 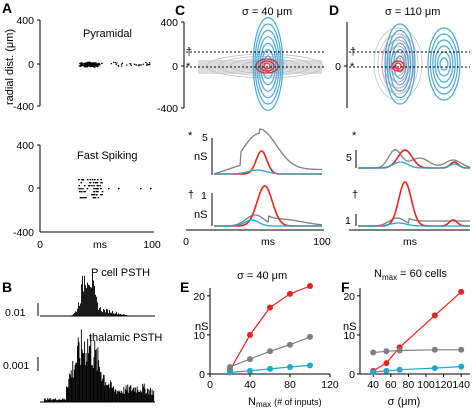 What do you see at coordinates (391, 385) in the screenshot?
I see `x-tick-label: 60` at bounding box center [391, 385].